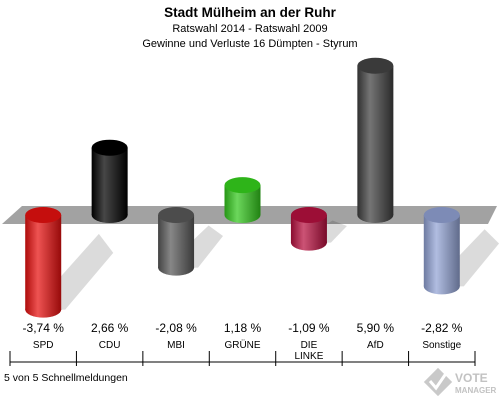 This screenshot has height=405, width=500. Describe the element at coordinates (309, 328) in the screenshot. I see `value-label: -1,09 %` at that location.